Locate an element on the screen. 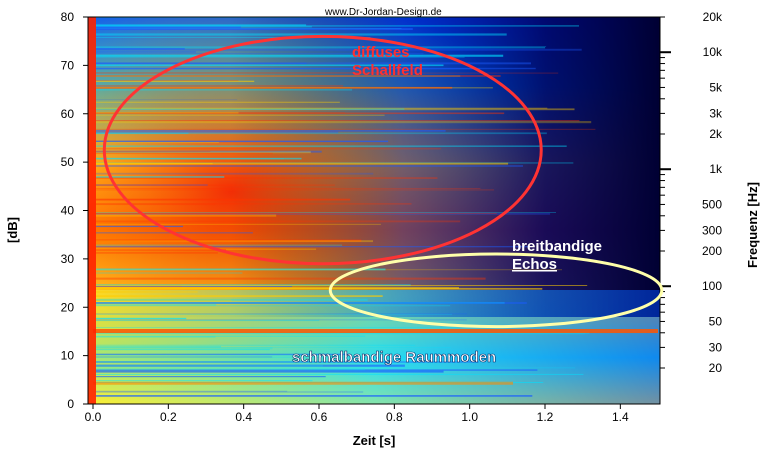 The width and height of the screenshot is (775, 473). y-tick-label: 50 is located at coordinates (68, 162).